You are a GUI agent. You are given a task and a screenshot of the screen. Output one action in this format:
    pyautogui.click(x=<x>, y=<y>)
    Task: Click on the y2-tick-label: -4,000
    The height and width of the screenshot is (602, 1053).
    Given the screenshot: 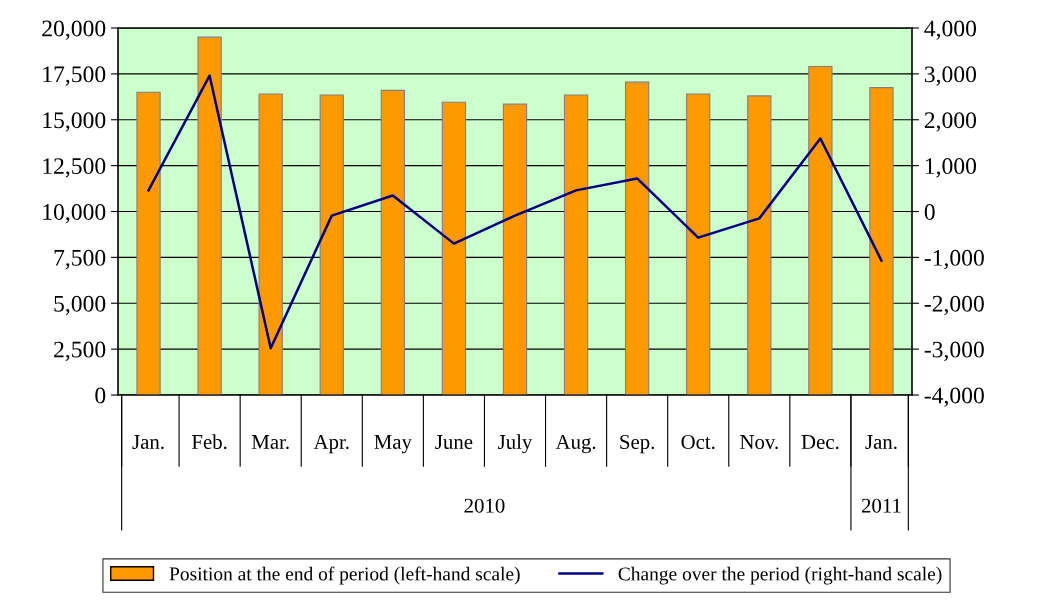 What is the action you would take?
    pyautogui.click(x=954, y=397)
    